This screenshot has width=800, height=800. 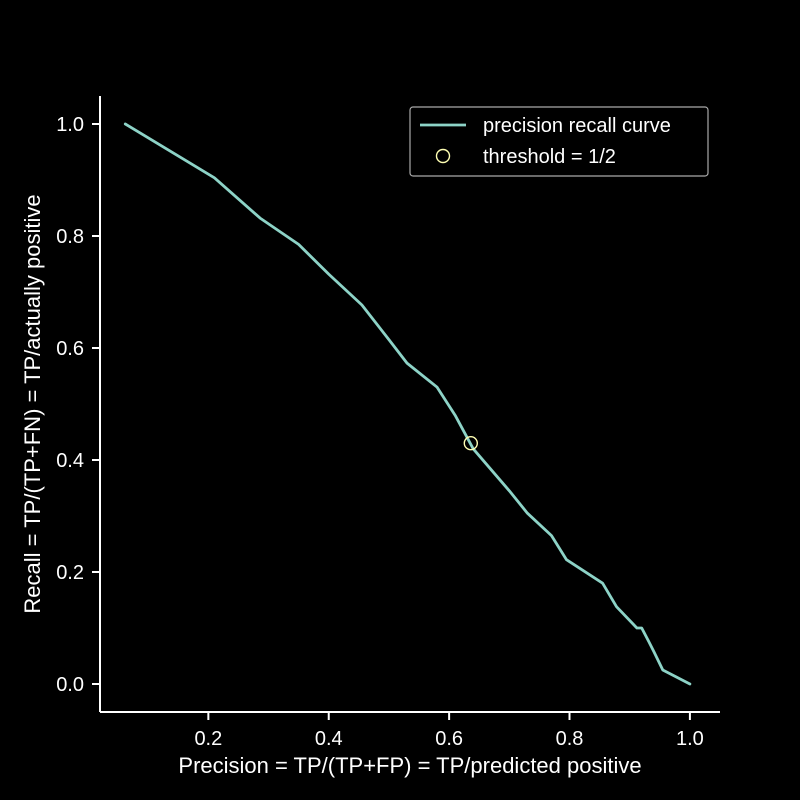 I want to click on y-tick-label: 0.8, so click(x=70, y=237).